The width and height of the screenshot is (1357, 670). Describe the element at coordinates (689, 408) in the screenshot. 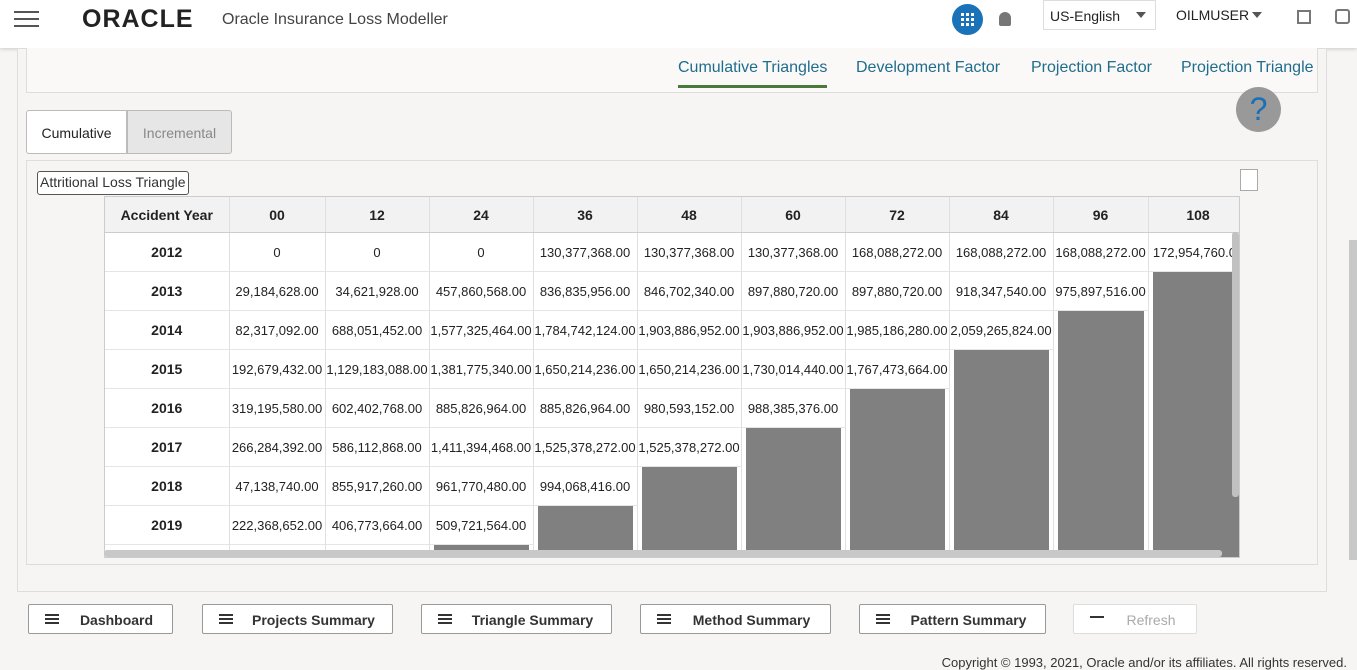

I see `cell: 980,593,152.00` at that location.